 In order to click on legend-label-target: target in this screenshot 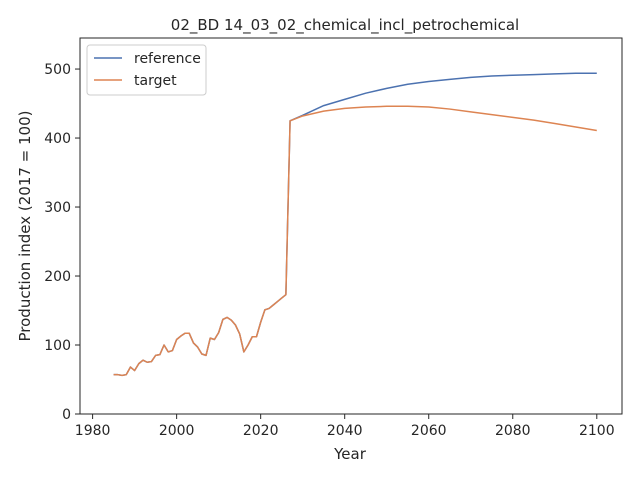, I will do `click(155, 81)`.